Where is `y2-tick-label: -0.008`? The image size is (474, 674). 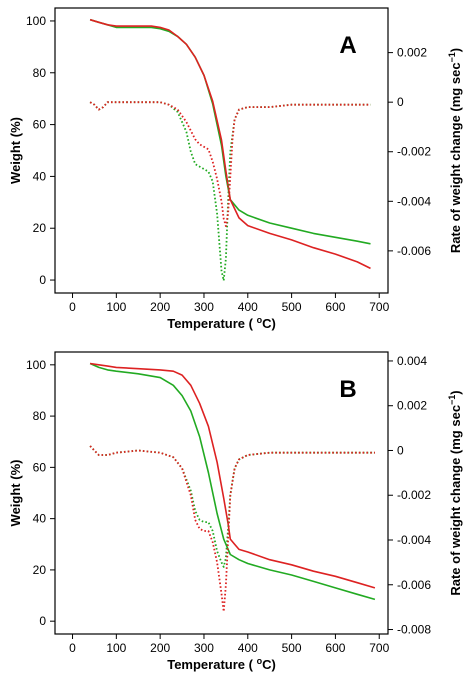
y2-tick-label: -0.008 is located at coordinates (414, 630).